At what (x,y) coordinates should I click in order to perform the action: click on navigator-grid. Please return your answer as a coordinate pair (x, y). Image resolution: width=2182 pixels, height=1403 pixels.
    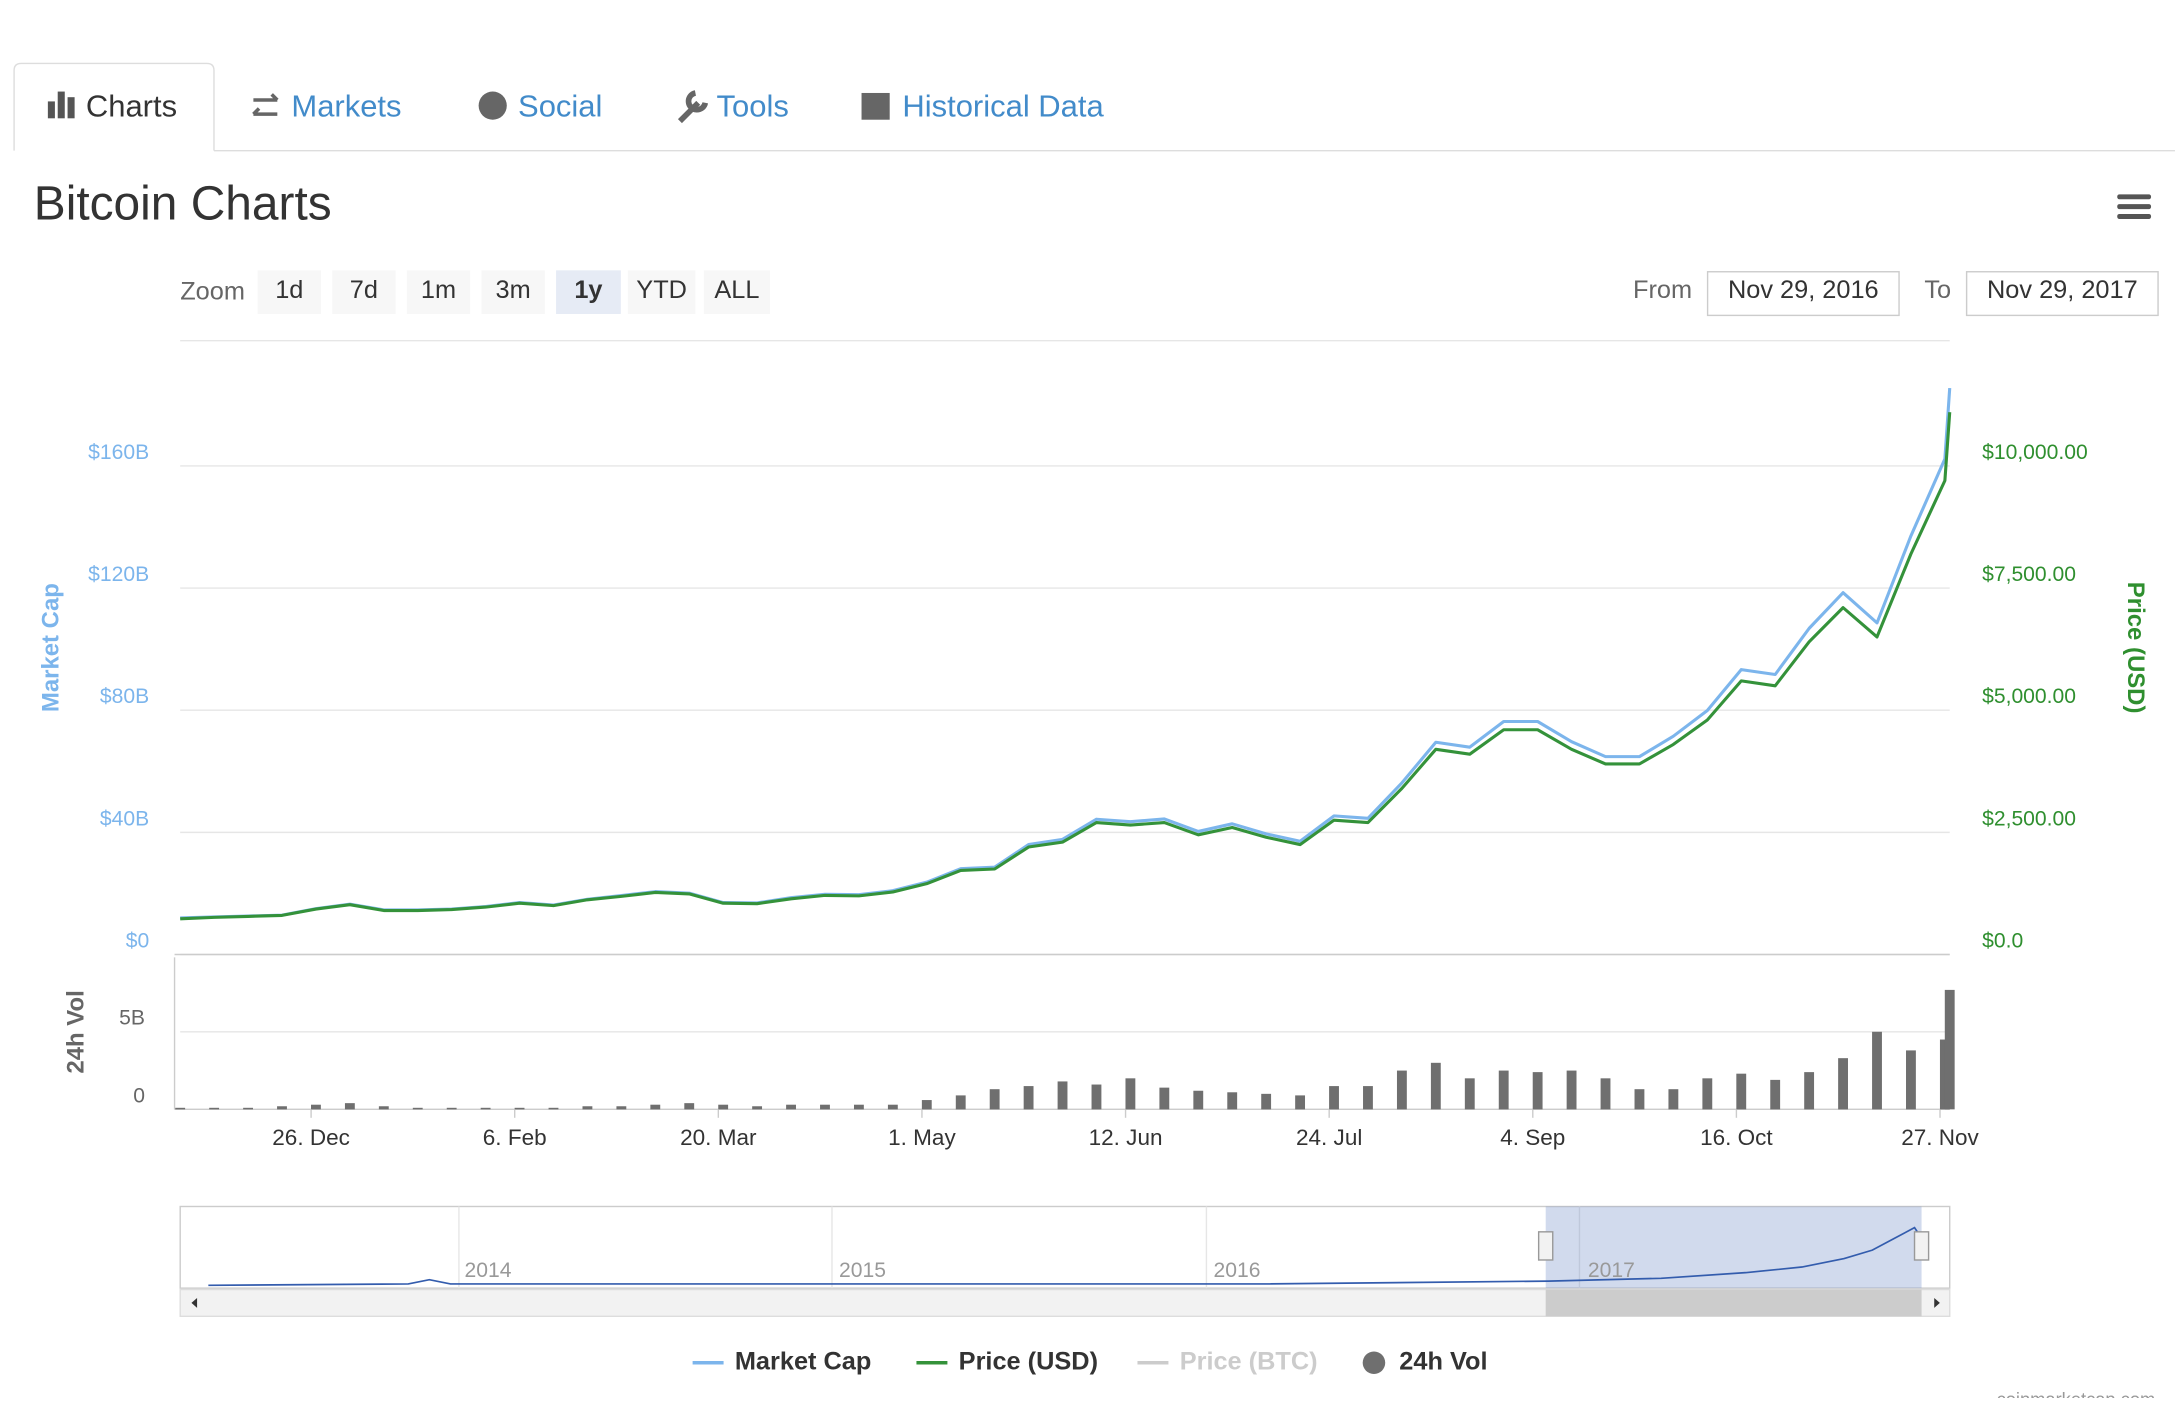
    Looking at the image, I should click on (1019, 1247).